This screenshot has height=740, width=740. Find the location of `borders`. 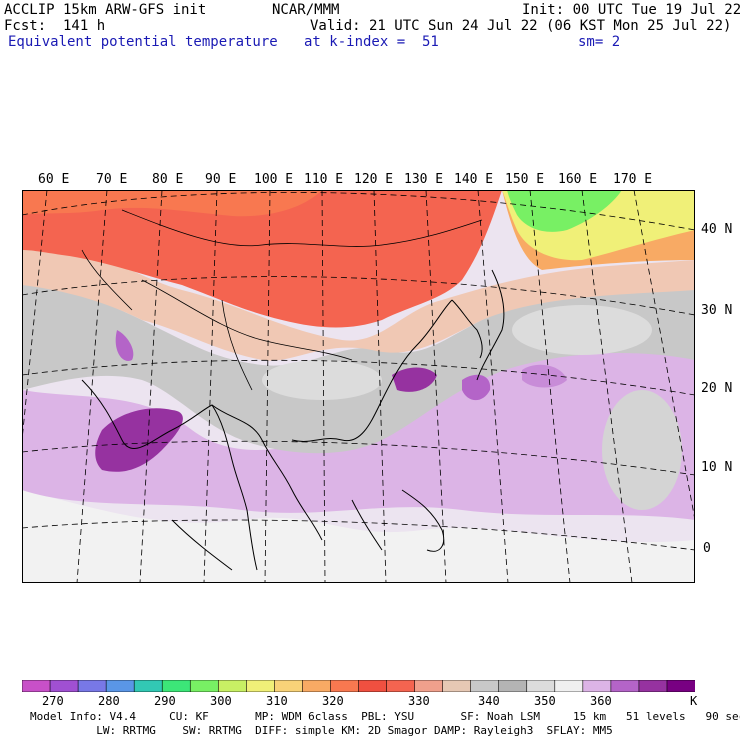

borders is located at coordinates (282, 300).